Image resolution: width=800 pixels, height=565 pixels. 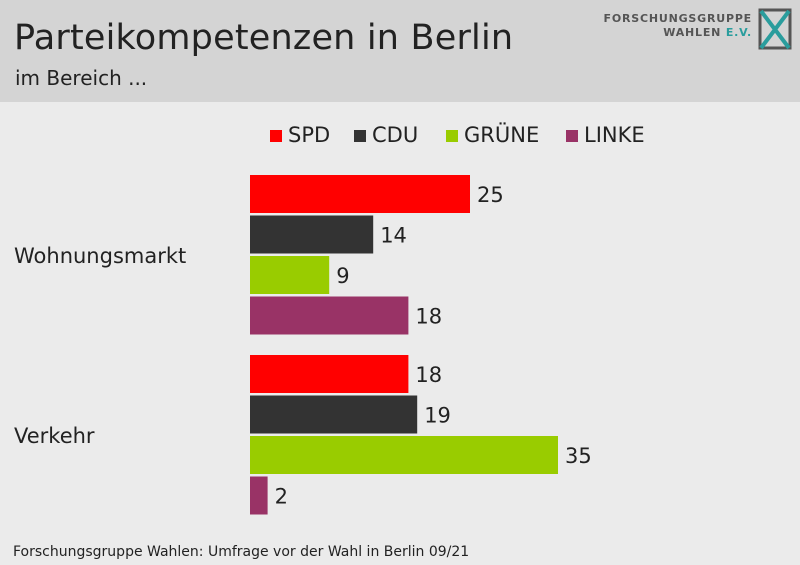 I want to click on ballot-logo-icon, so click(x=775, y=29).